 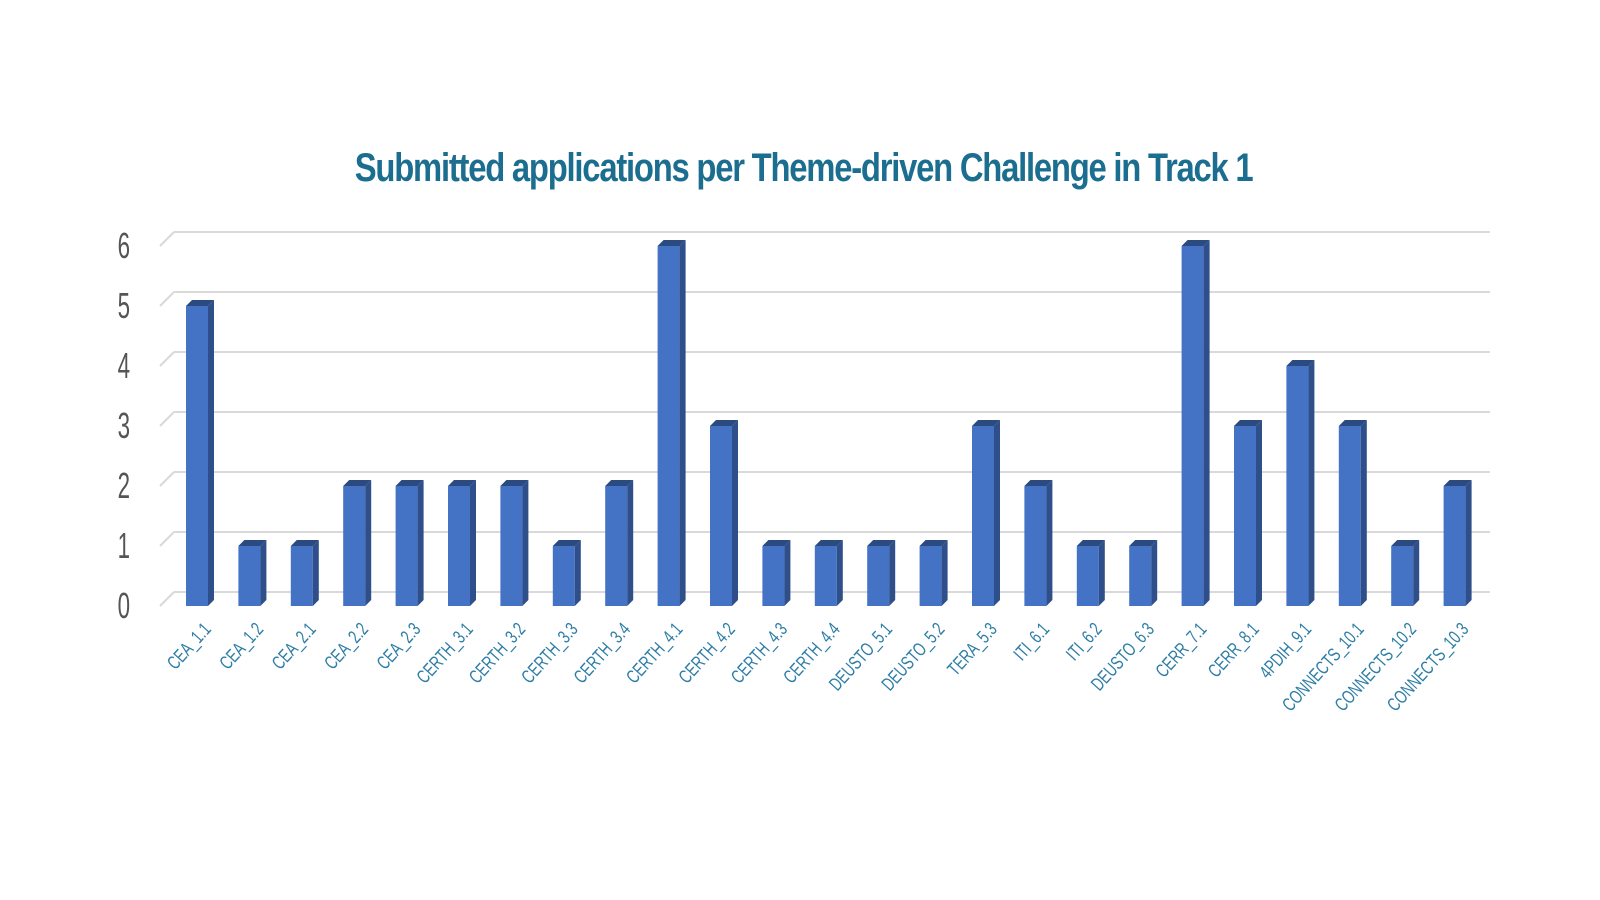 I want to click on y-axis-ticks: 0 1 2 3 4 5 6, so click(x=124, y=427).